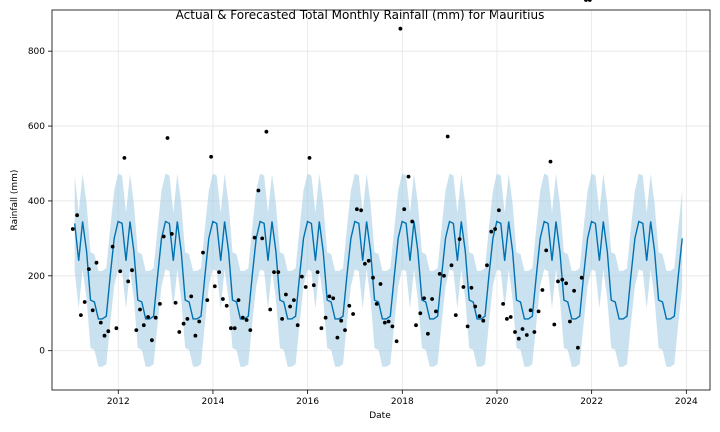 This screenshot has width=720, height=432. I want to click on y-tick-label: 0, so click(42, 352).